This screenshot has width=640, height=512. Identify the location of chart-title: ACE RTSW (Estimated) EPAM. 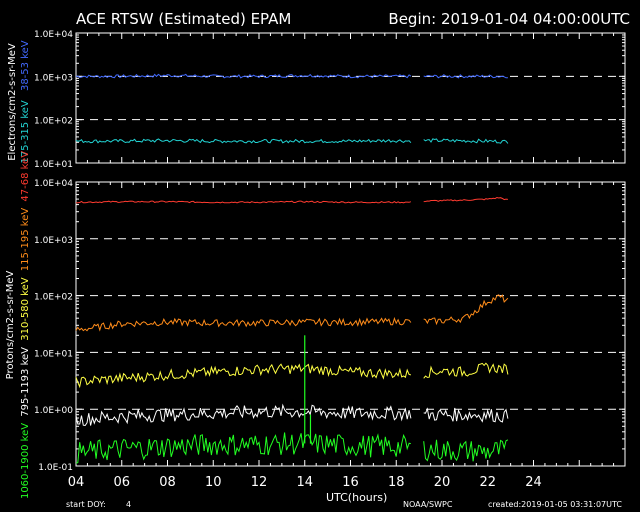
(183, 19).